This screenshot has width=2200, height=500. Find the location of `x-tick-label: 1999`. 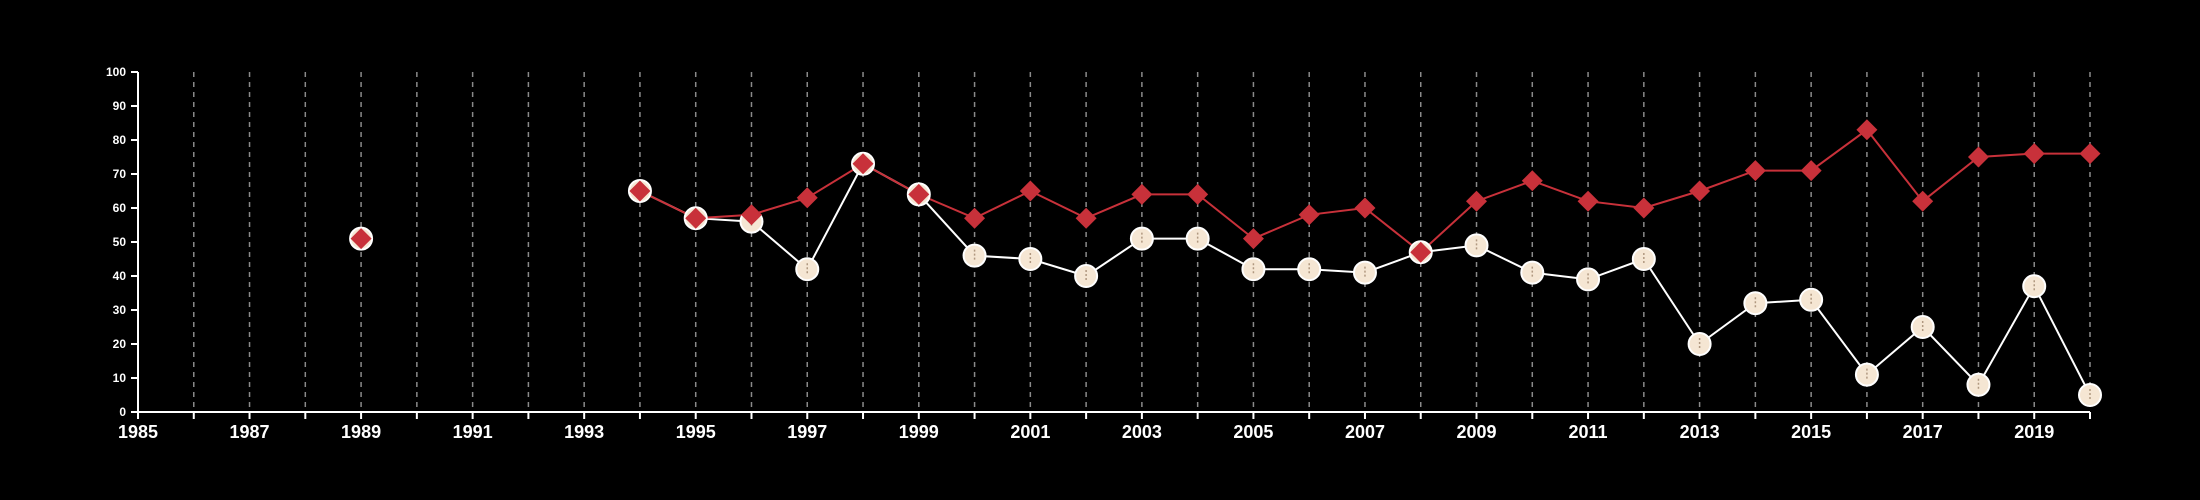

x-tick-label: 1999 is located at coordinates (919, 432).